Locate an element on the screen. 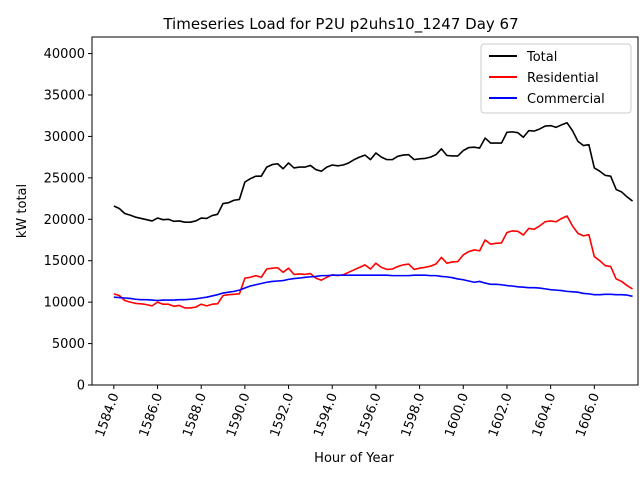 The image size is (640, 480). y-tick-label-10000: 10000 is located at coordinates (64, 303).